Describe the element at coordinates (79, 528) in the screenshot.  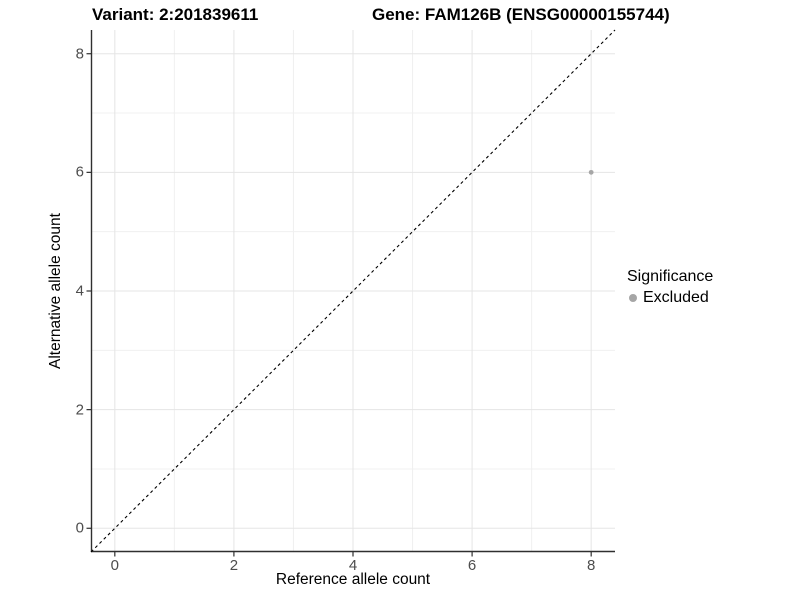
I see `y-tick-label: 0` at that location.